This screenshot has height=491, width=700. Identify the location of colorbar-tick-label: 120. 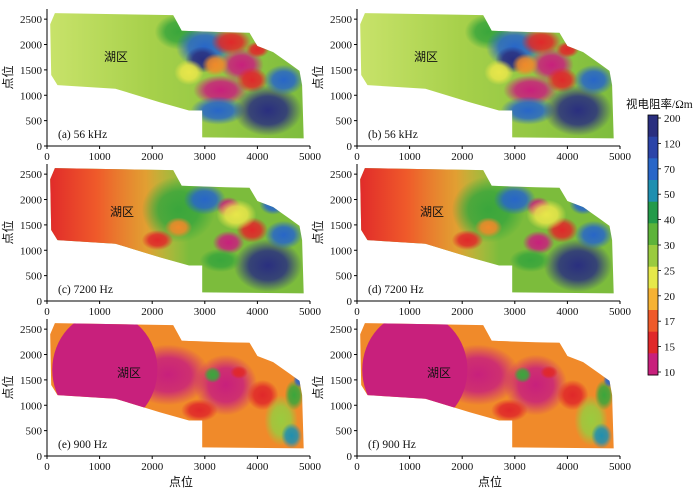
(672, 144).